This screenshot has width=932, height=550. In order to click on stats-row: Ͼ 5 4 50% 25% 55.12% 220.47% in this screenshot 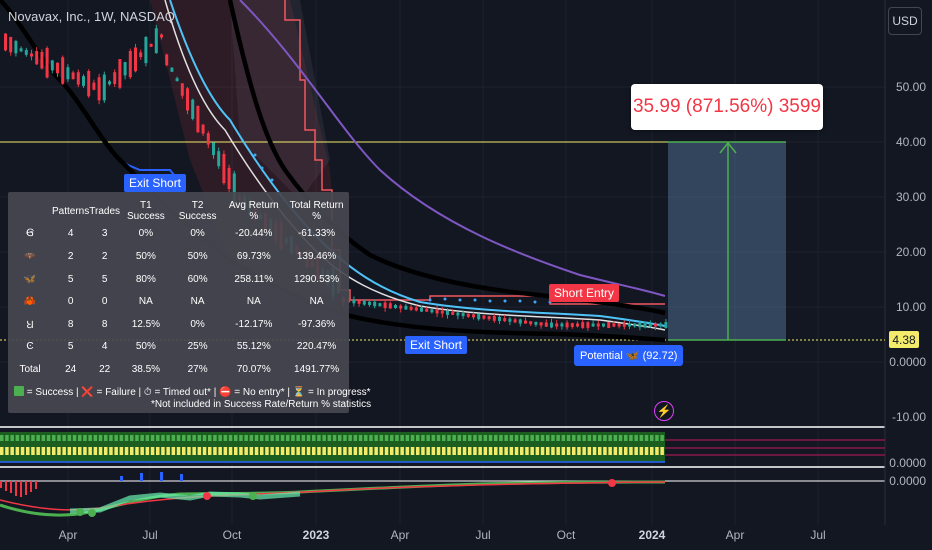, I will do `click(178, 347)`.